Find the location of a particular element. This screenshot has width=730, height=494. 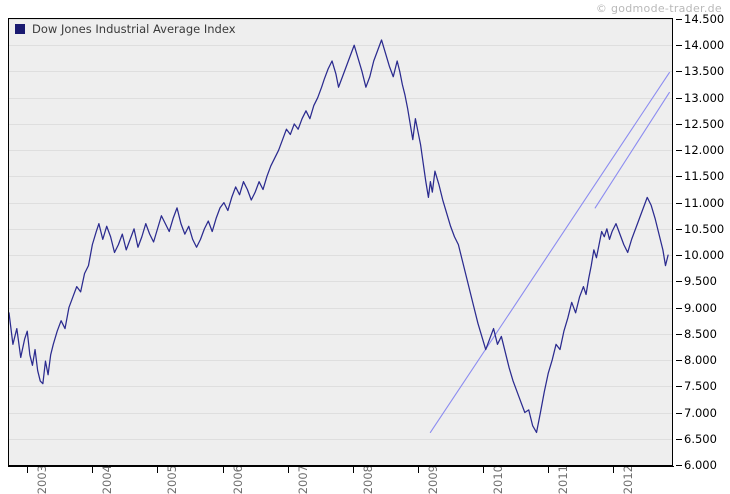

y-axis-tick-label: 14.500 is located at coordinates (704, 19).